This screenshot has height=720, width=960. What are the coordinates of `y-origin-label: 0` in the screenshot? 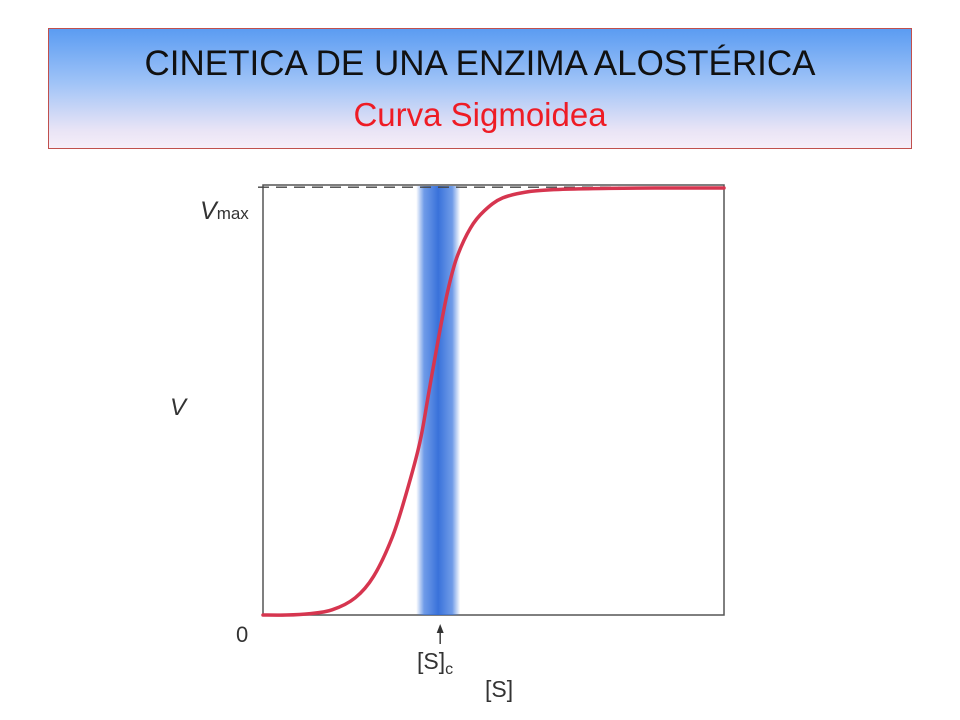 It's located at (242, 634).